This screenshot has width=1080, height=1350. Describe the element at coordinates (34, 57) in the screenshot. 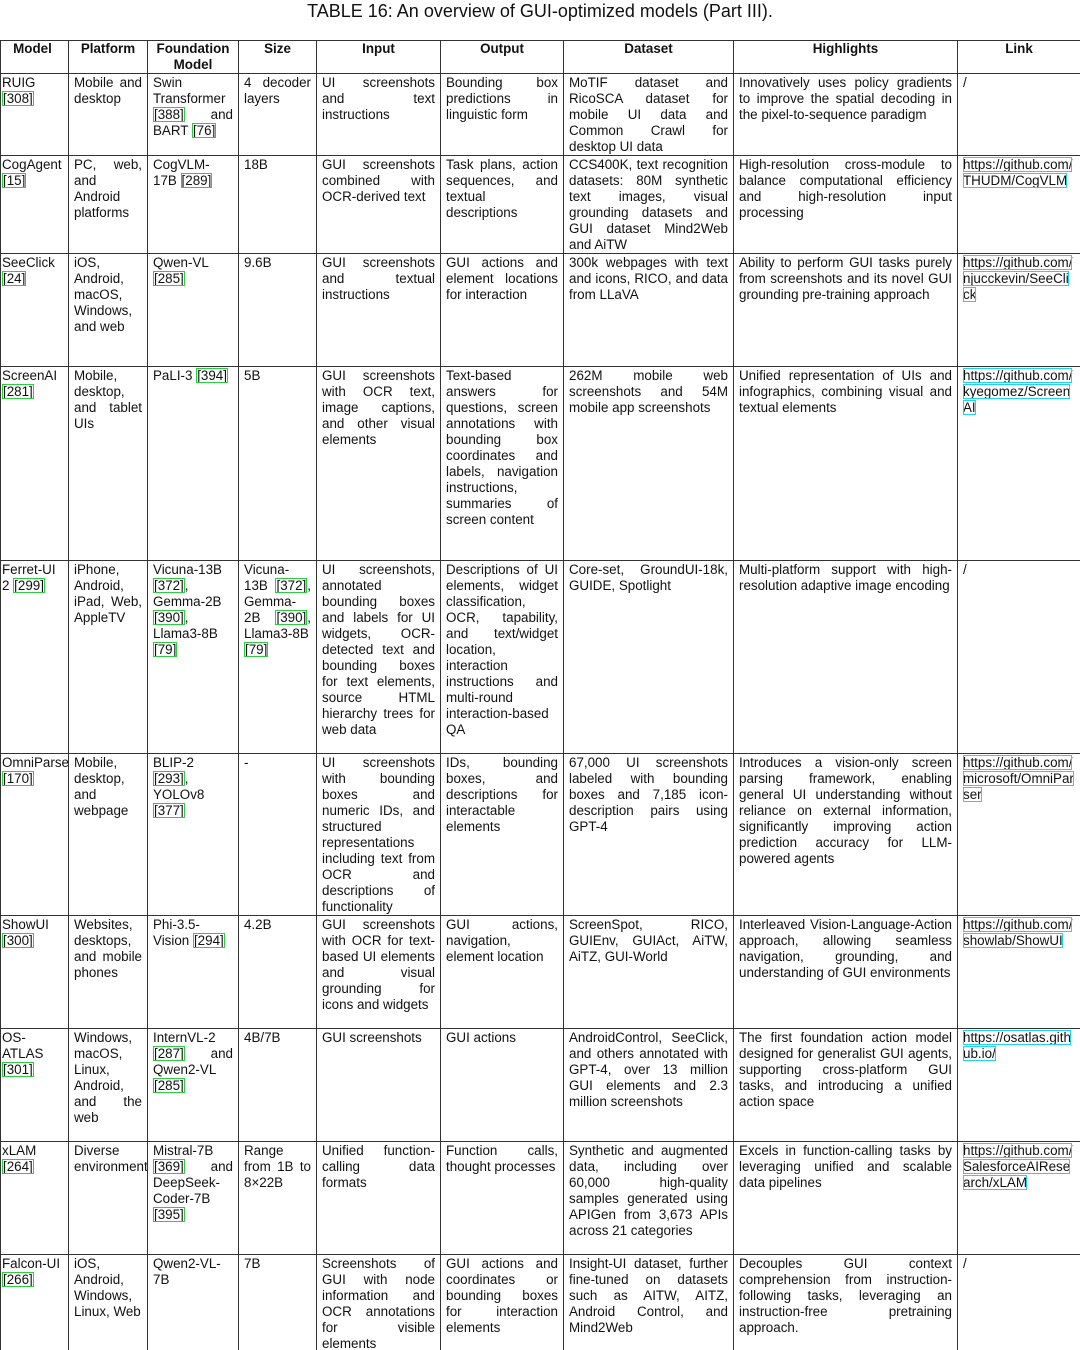

I see `column-header: Model` at that location.